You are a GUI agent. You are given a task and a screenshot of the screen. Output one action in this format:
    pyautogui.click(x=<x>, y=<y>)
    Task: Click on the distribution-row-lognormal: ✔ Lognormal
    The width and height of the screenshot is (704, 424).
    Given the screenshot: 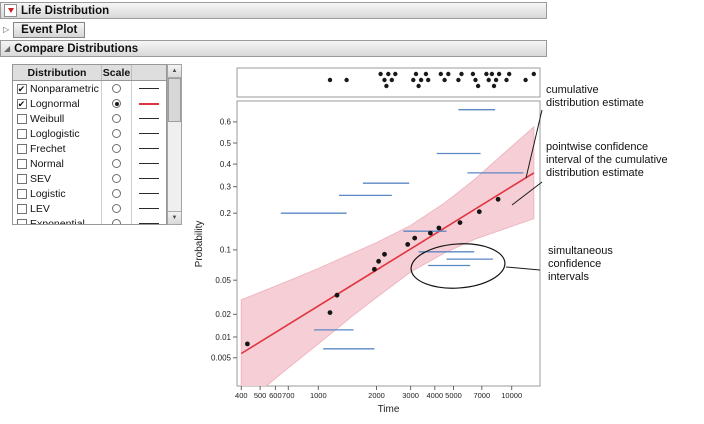 What is the action you would take?
    pyautogui.click(x=89, y=103)
    